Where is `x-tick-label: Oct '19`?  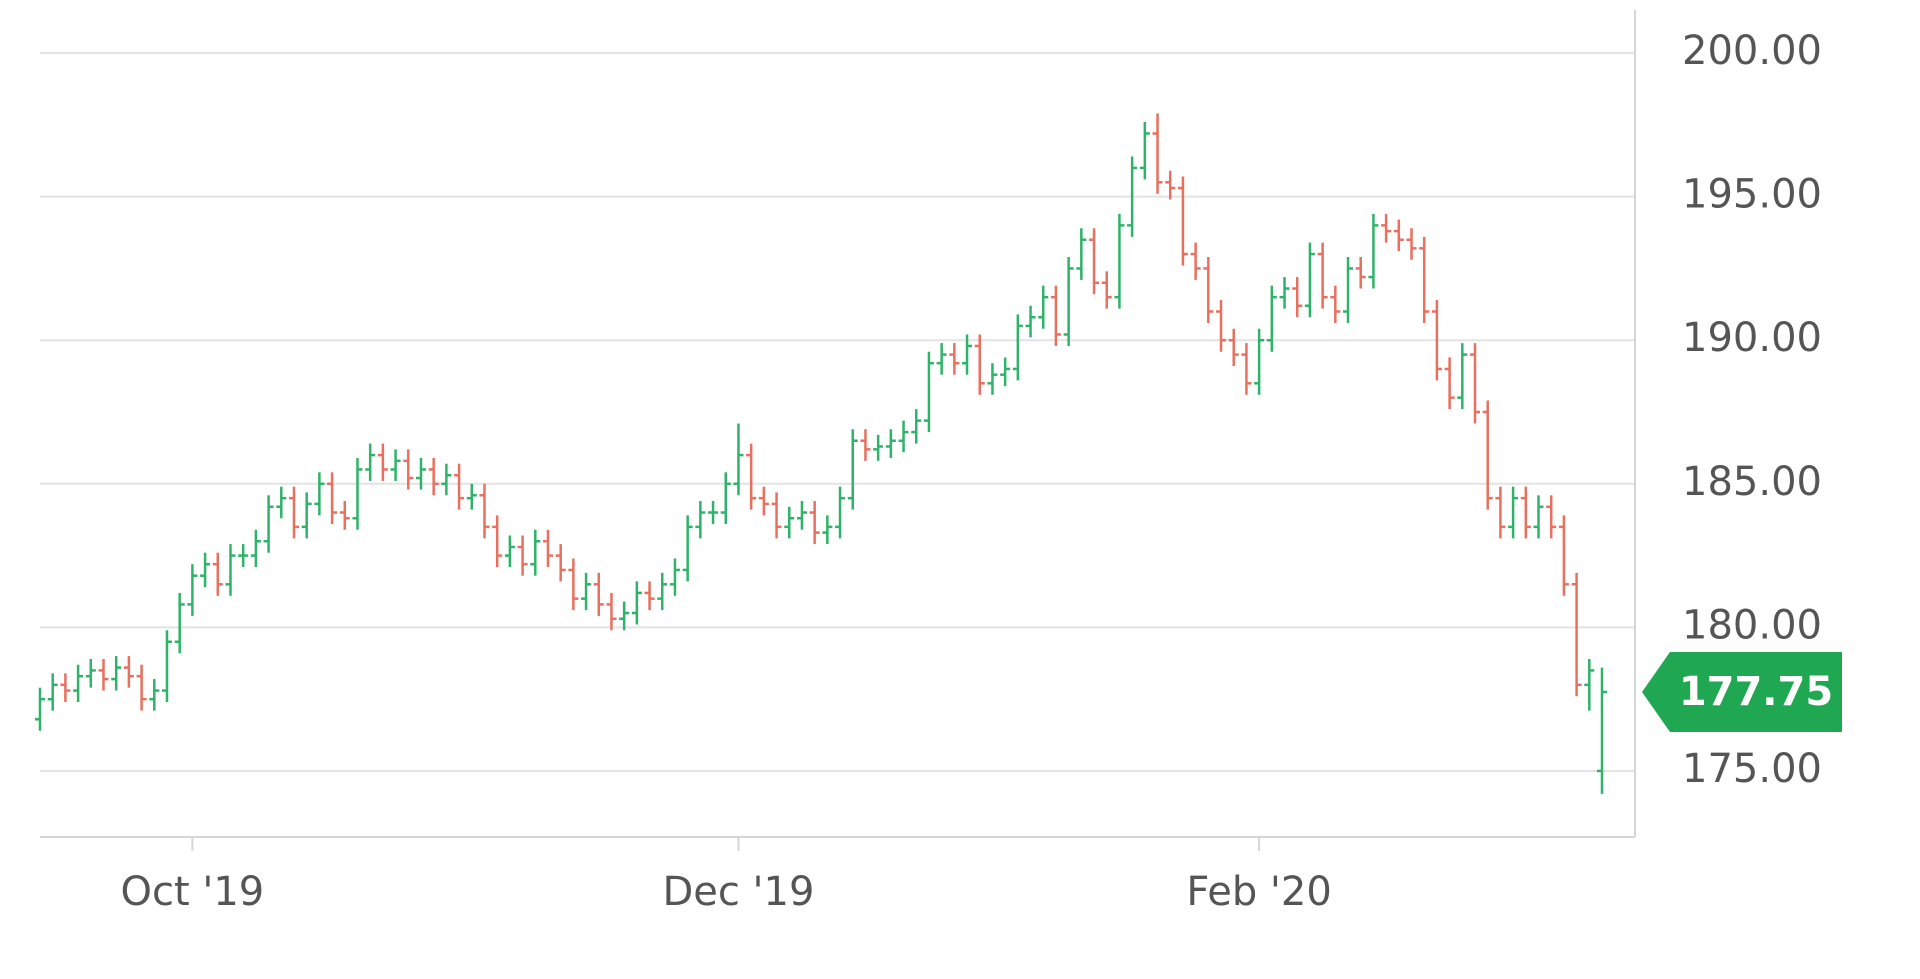
x-tick-label: Oct '19 is located at coordinates (192, 892).